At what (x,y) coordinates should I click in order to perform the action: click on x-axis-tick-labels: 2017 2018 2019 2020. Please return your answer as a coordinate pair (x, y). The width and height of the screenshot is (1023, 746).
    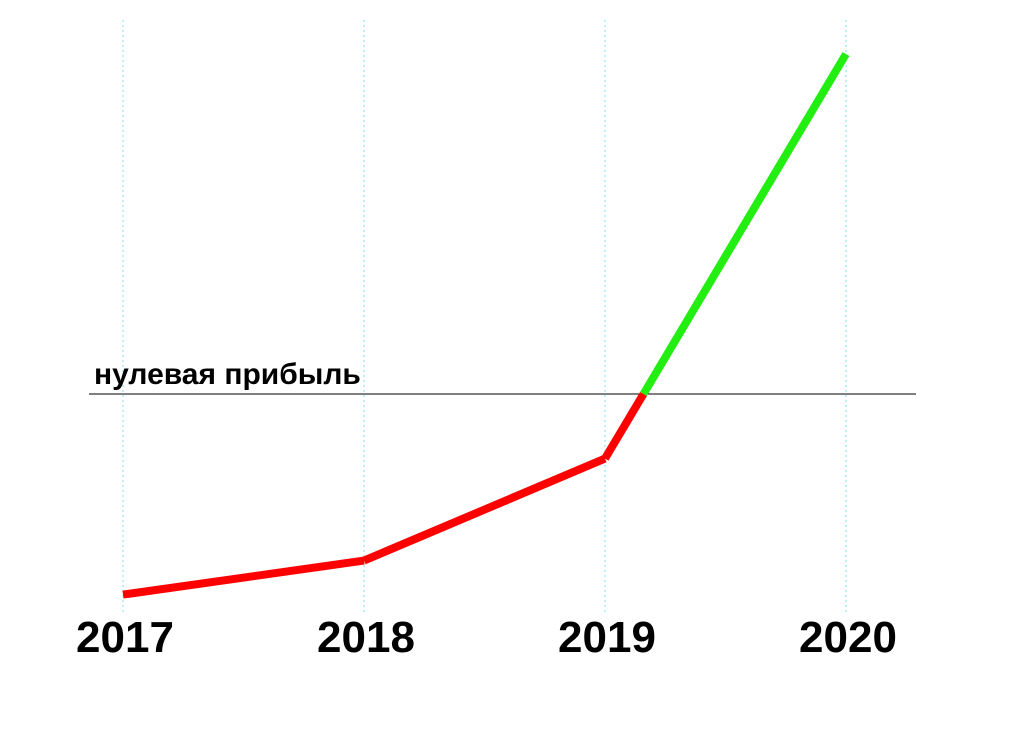
    Looking at the image, I should click on (486, 637).